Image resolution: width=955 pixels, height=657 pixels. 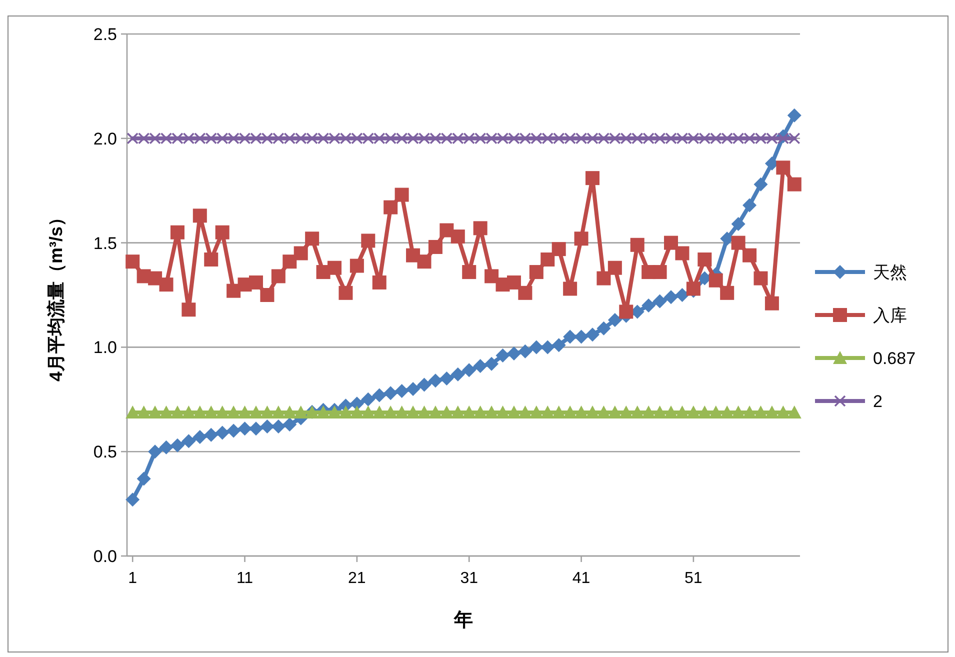 I want to click on legend-label: 2, so click(x=877, y=401).